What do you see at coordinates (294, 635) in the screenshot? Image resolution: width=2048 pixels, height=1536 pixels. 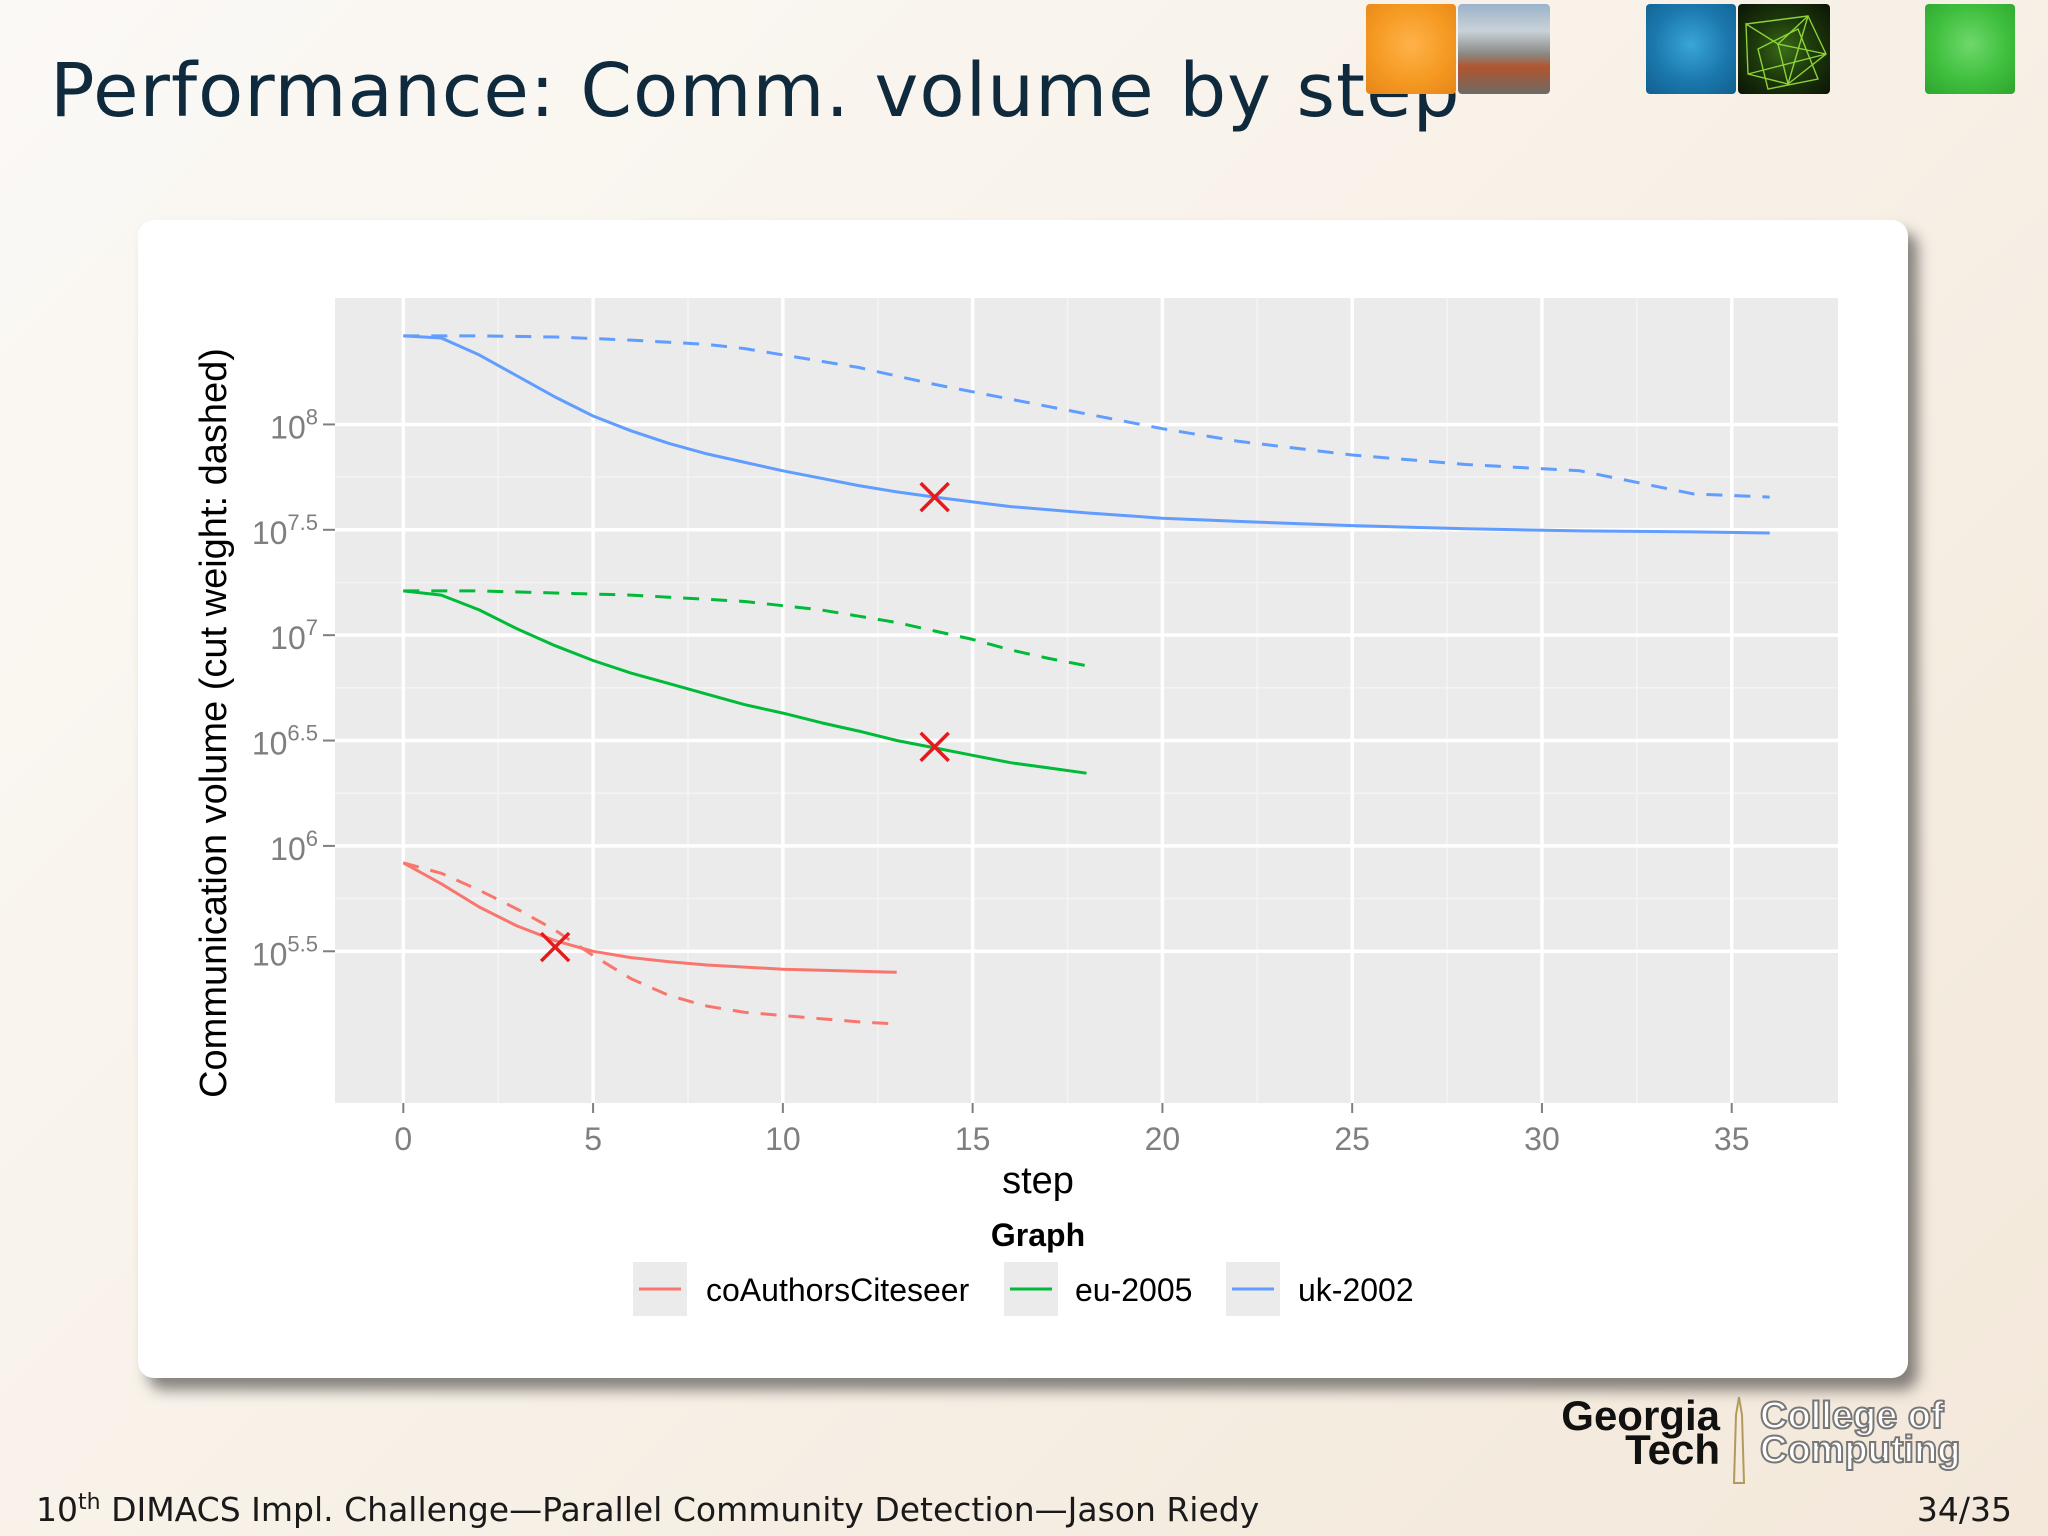 I see `y-tick-label: 10⁷` at bounding box center [294, 635].